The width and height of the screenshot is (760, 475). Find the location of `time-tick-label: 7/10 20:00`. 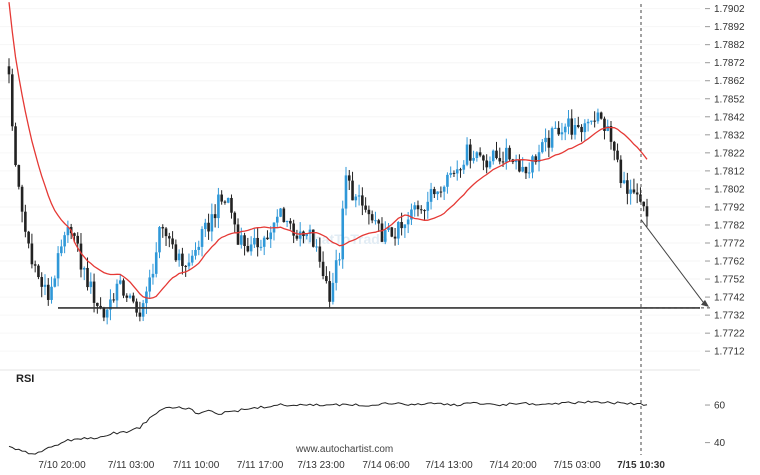

time-tick-label: 7/10 20:00 is located at coordinates (62, 465).